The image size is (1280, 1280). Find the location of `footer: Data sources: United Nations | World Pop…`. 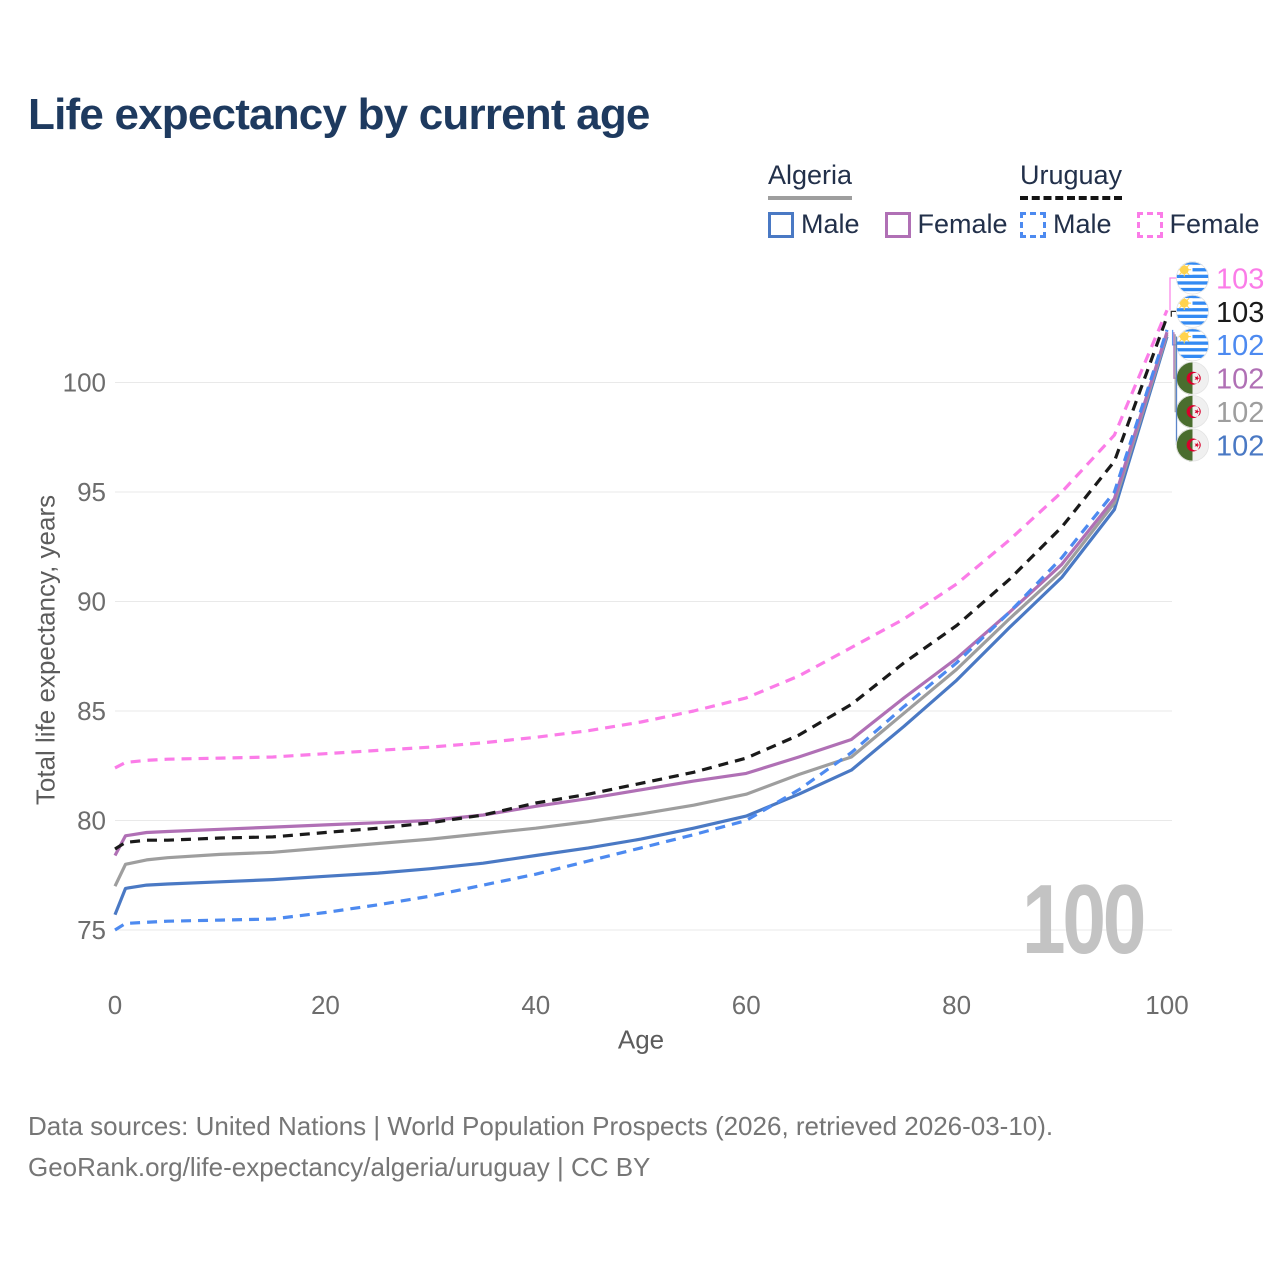

footer: Data sources: United Nations | World Pop… is located at coordinates (540, 1147).